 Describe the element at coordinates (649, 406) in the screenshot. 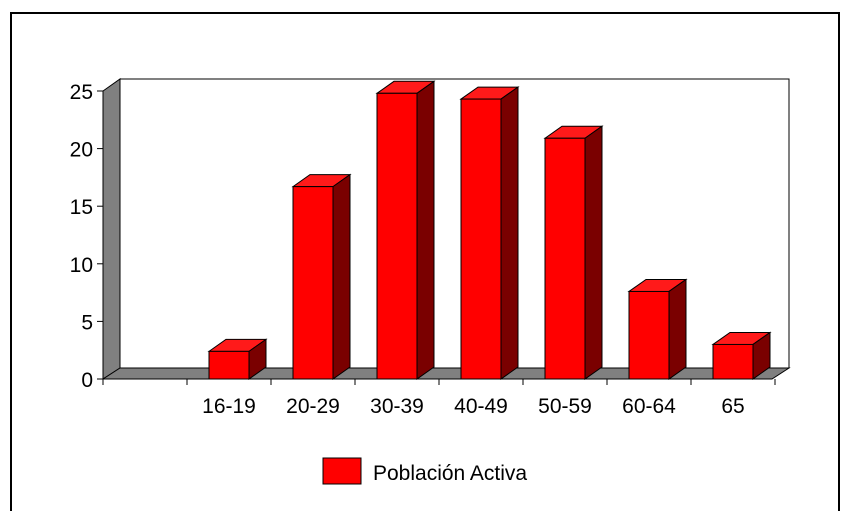

I see `x-tick-label: 60-64` at that location.